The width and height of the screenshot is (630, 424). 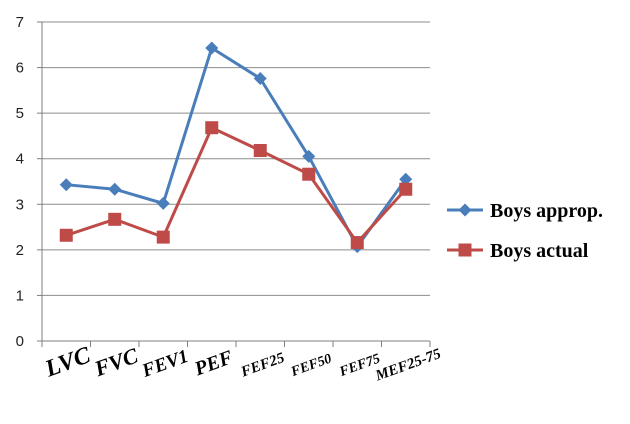 What do you see at coordinates (408, 365) in the screenshot?
I see `x-tick-label: MEF25-75` at bounding box center [408, 365].